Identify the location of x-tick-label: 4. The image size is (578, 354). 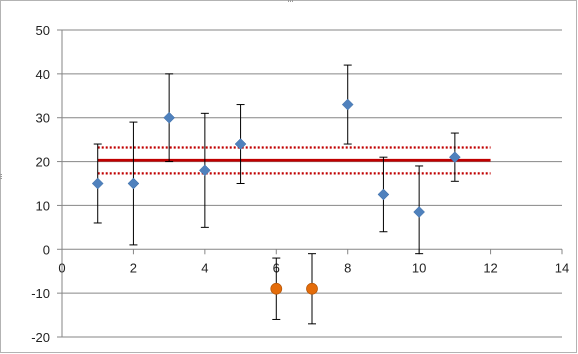
(204, 267).